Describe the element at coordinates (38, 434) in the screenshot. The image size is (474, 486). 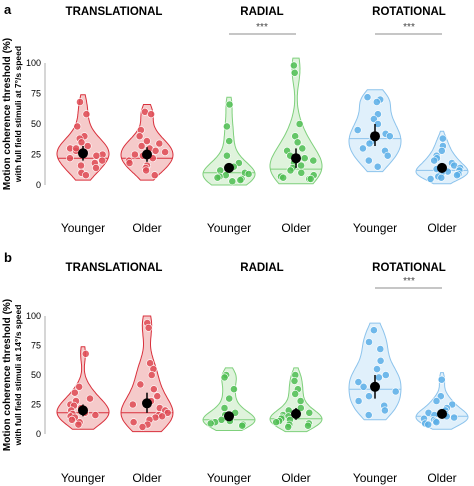
I see `y-tick-b-0: 0` at that location.